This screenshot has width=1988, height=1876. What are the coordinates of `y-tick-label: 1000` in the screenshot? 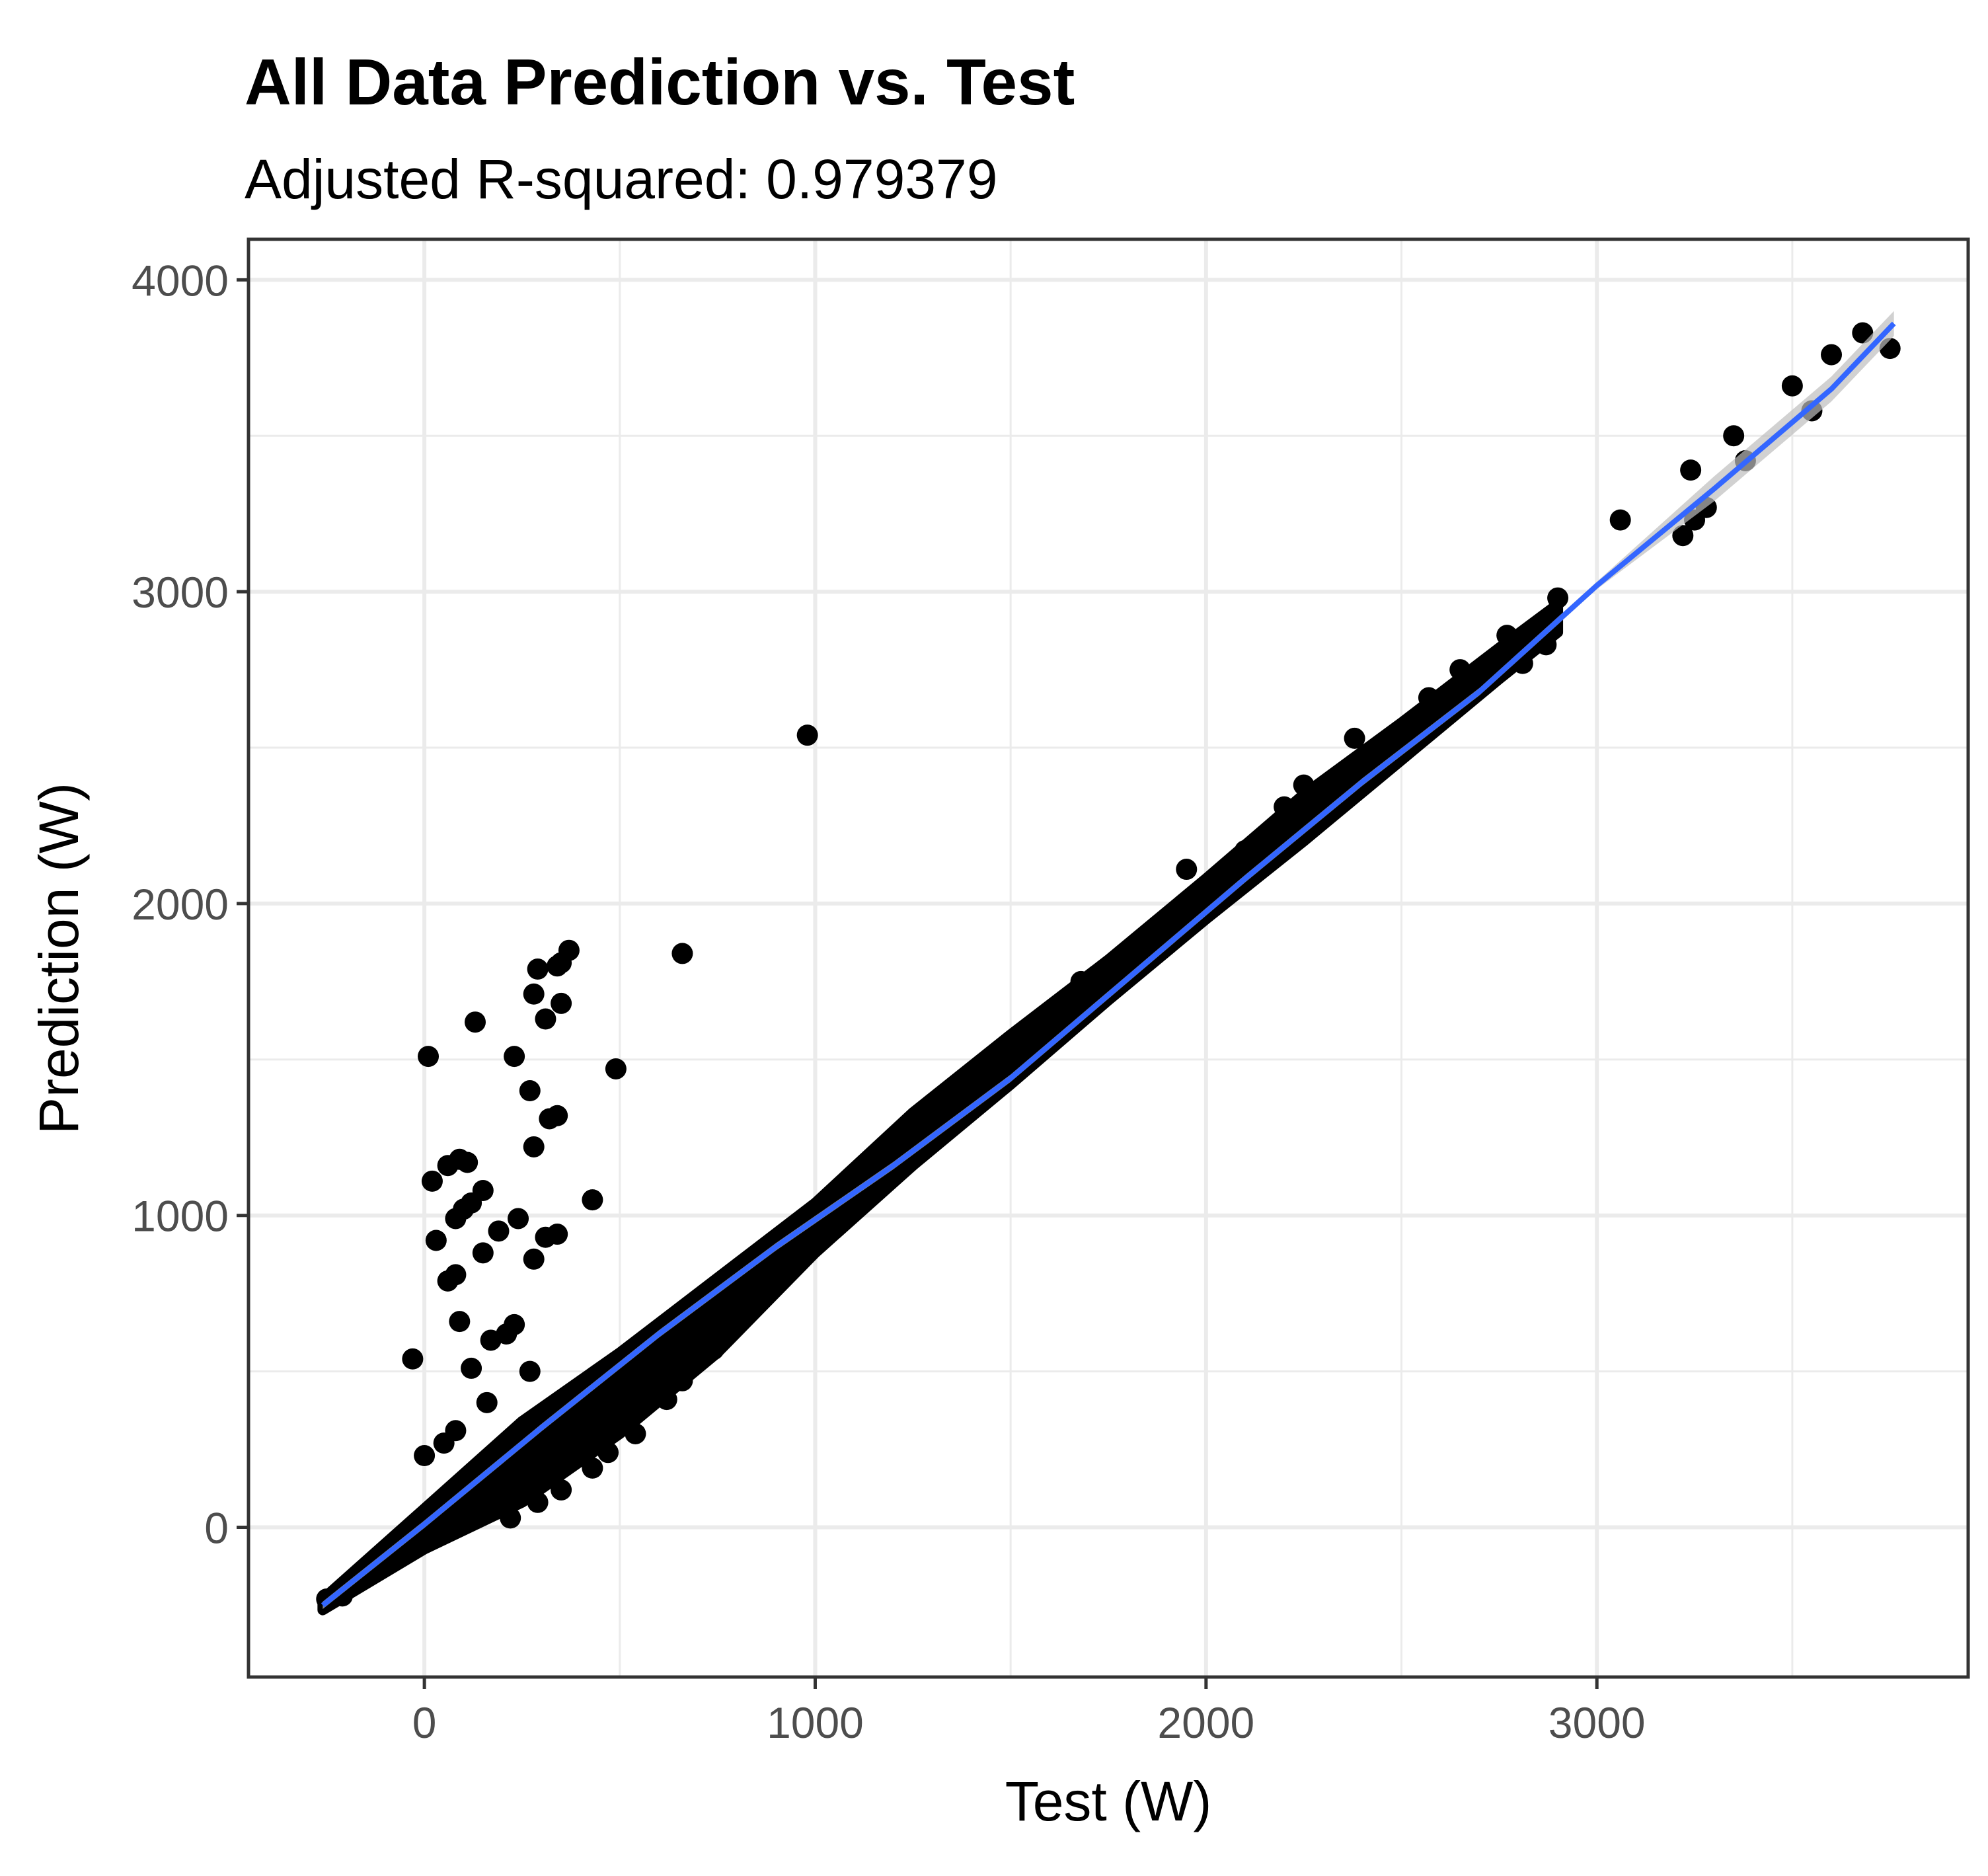 It's located at (180, 1216).